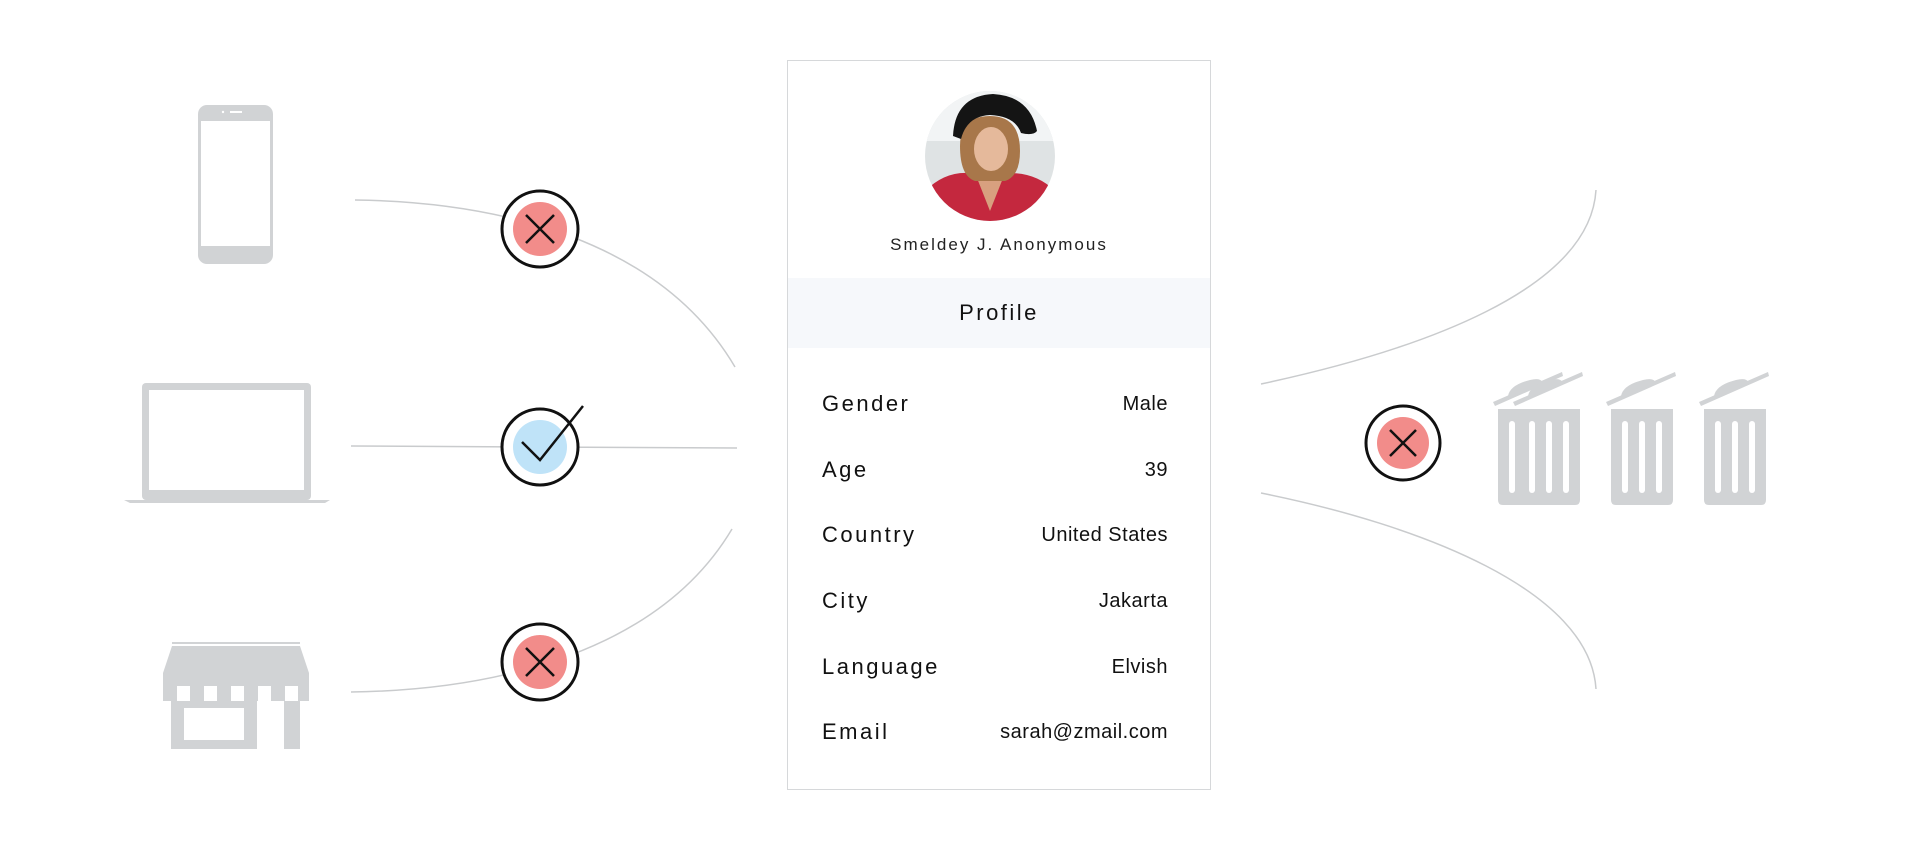  I want to click on connector-line-out-bottom, so click(1428, 591).